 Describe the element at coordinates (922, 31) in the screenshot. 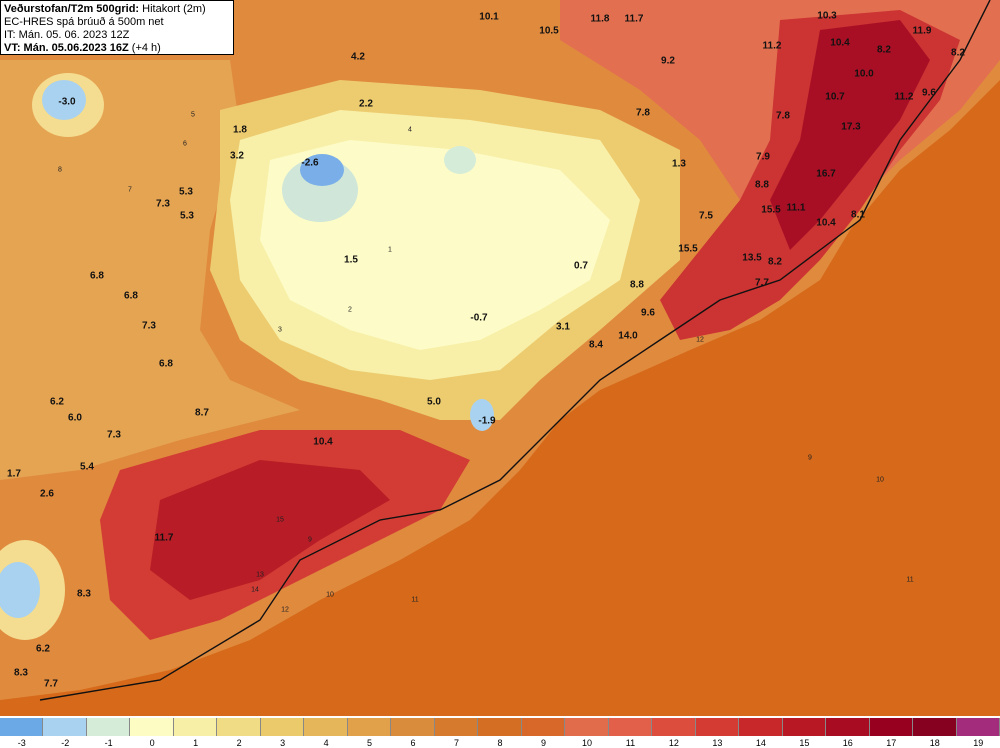

I see `temperature-label: 11.9` at that location.